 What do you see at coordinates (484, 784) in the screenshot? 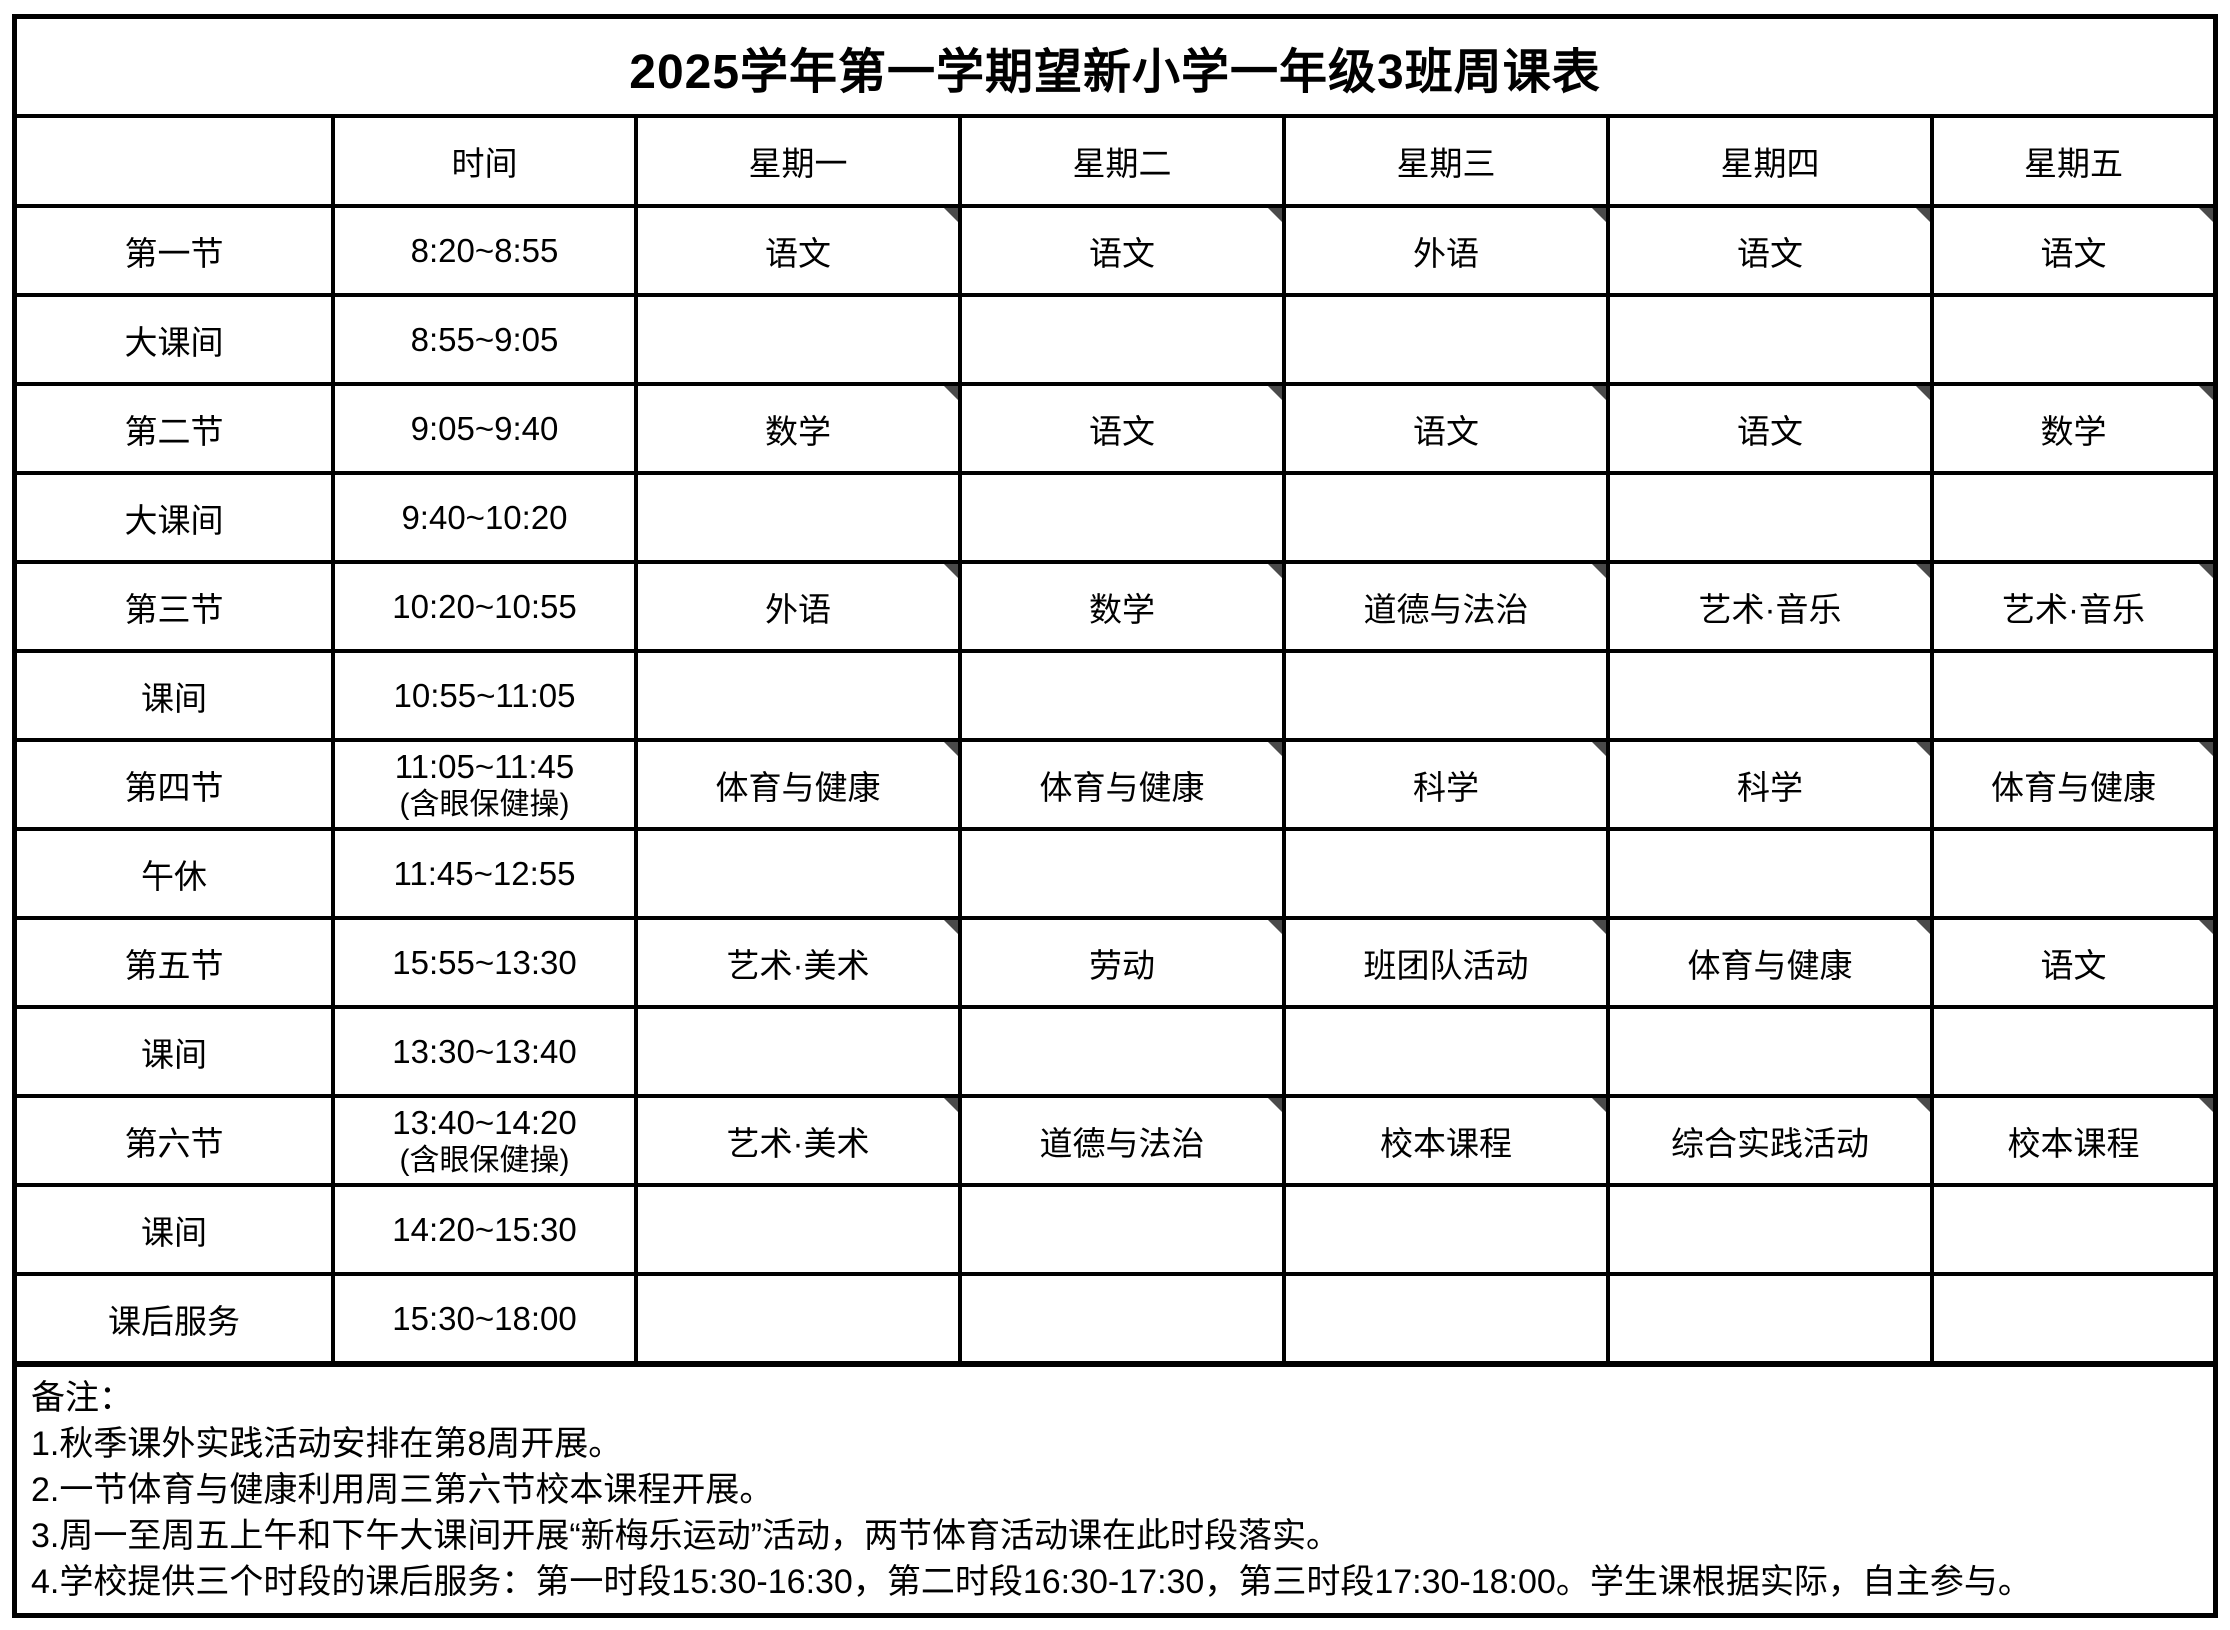
I see `time-cell: 11:05~11:45 (含眼保健操)` at bounding box center [484, 784].